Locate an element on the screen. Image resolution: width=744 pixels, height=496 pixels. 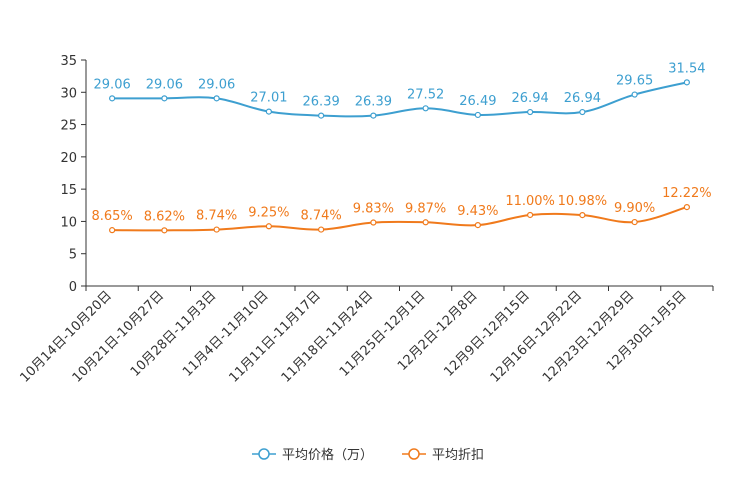
legend: 平均价格（万） 平均折扣 is located at coordinates (368, 455).